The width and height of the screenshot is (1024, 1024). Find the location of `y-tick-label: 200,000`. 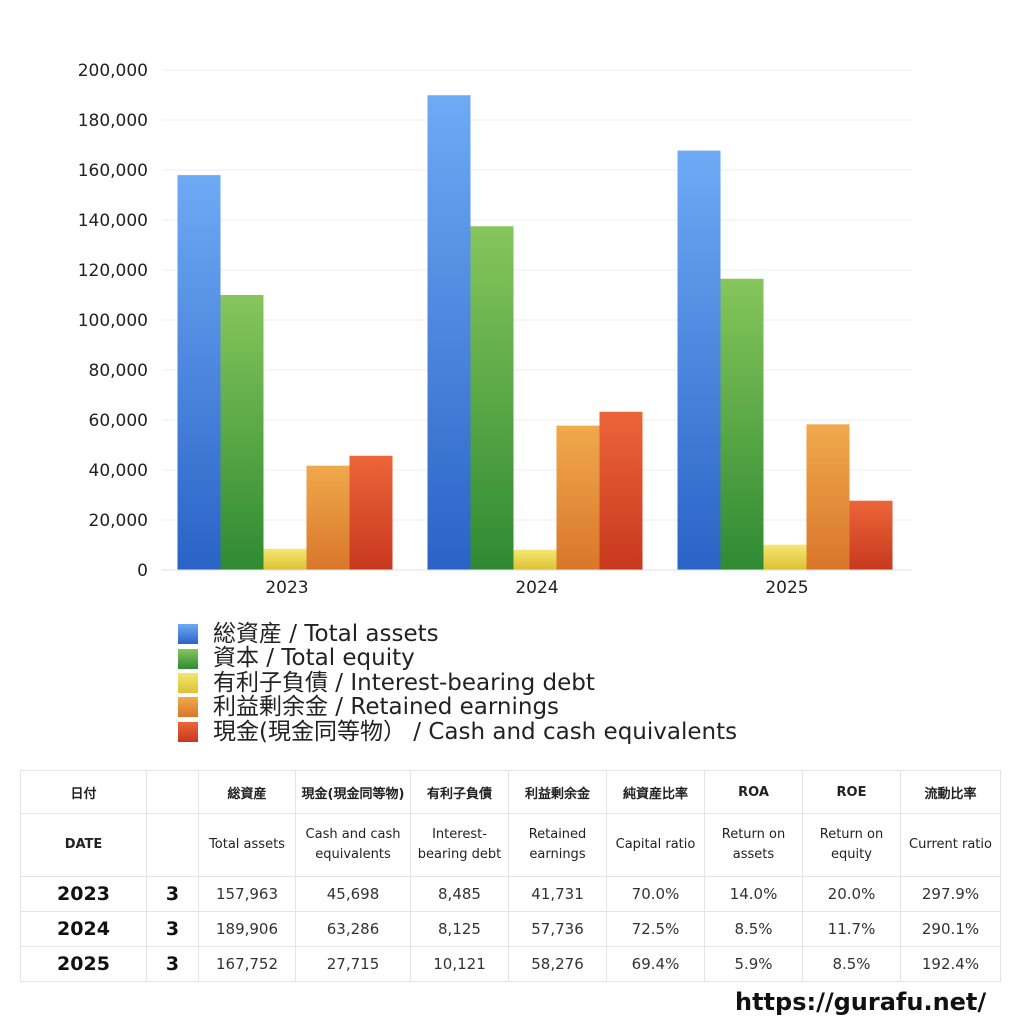

y-tick-label: 200,000 is located at coordinates (113, 71).